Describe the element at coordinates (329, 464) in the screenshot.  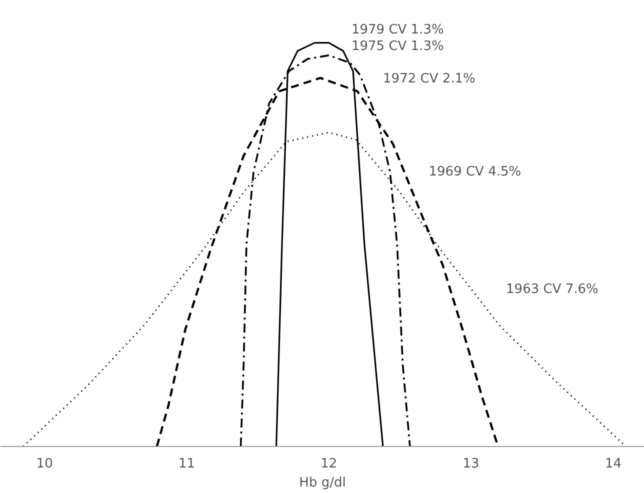
I see `x-tick-label: 12` at that location.